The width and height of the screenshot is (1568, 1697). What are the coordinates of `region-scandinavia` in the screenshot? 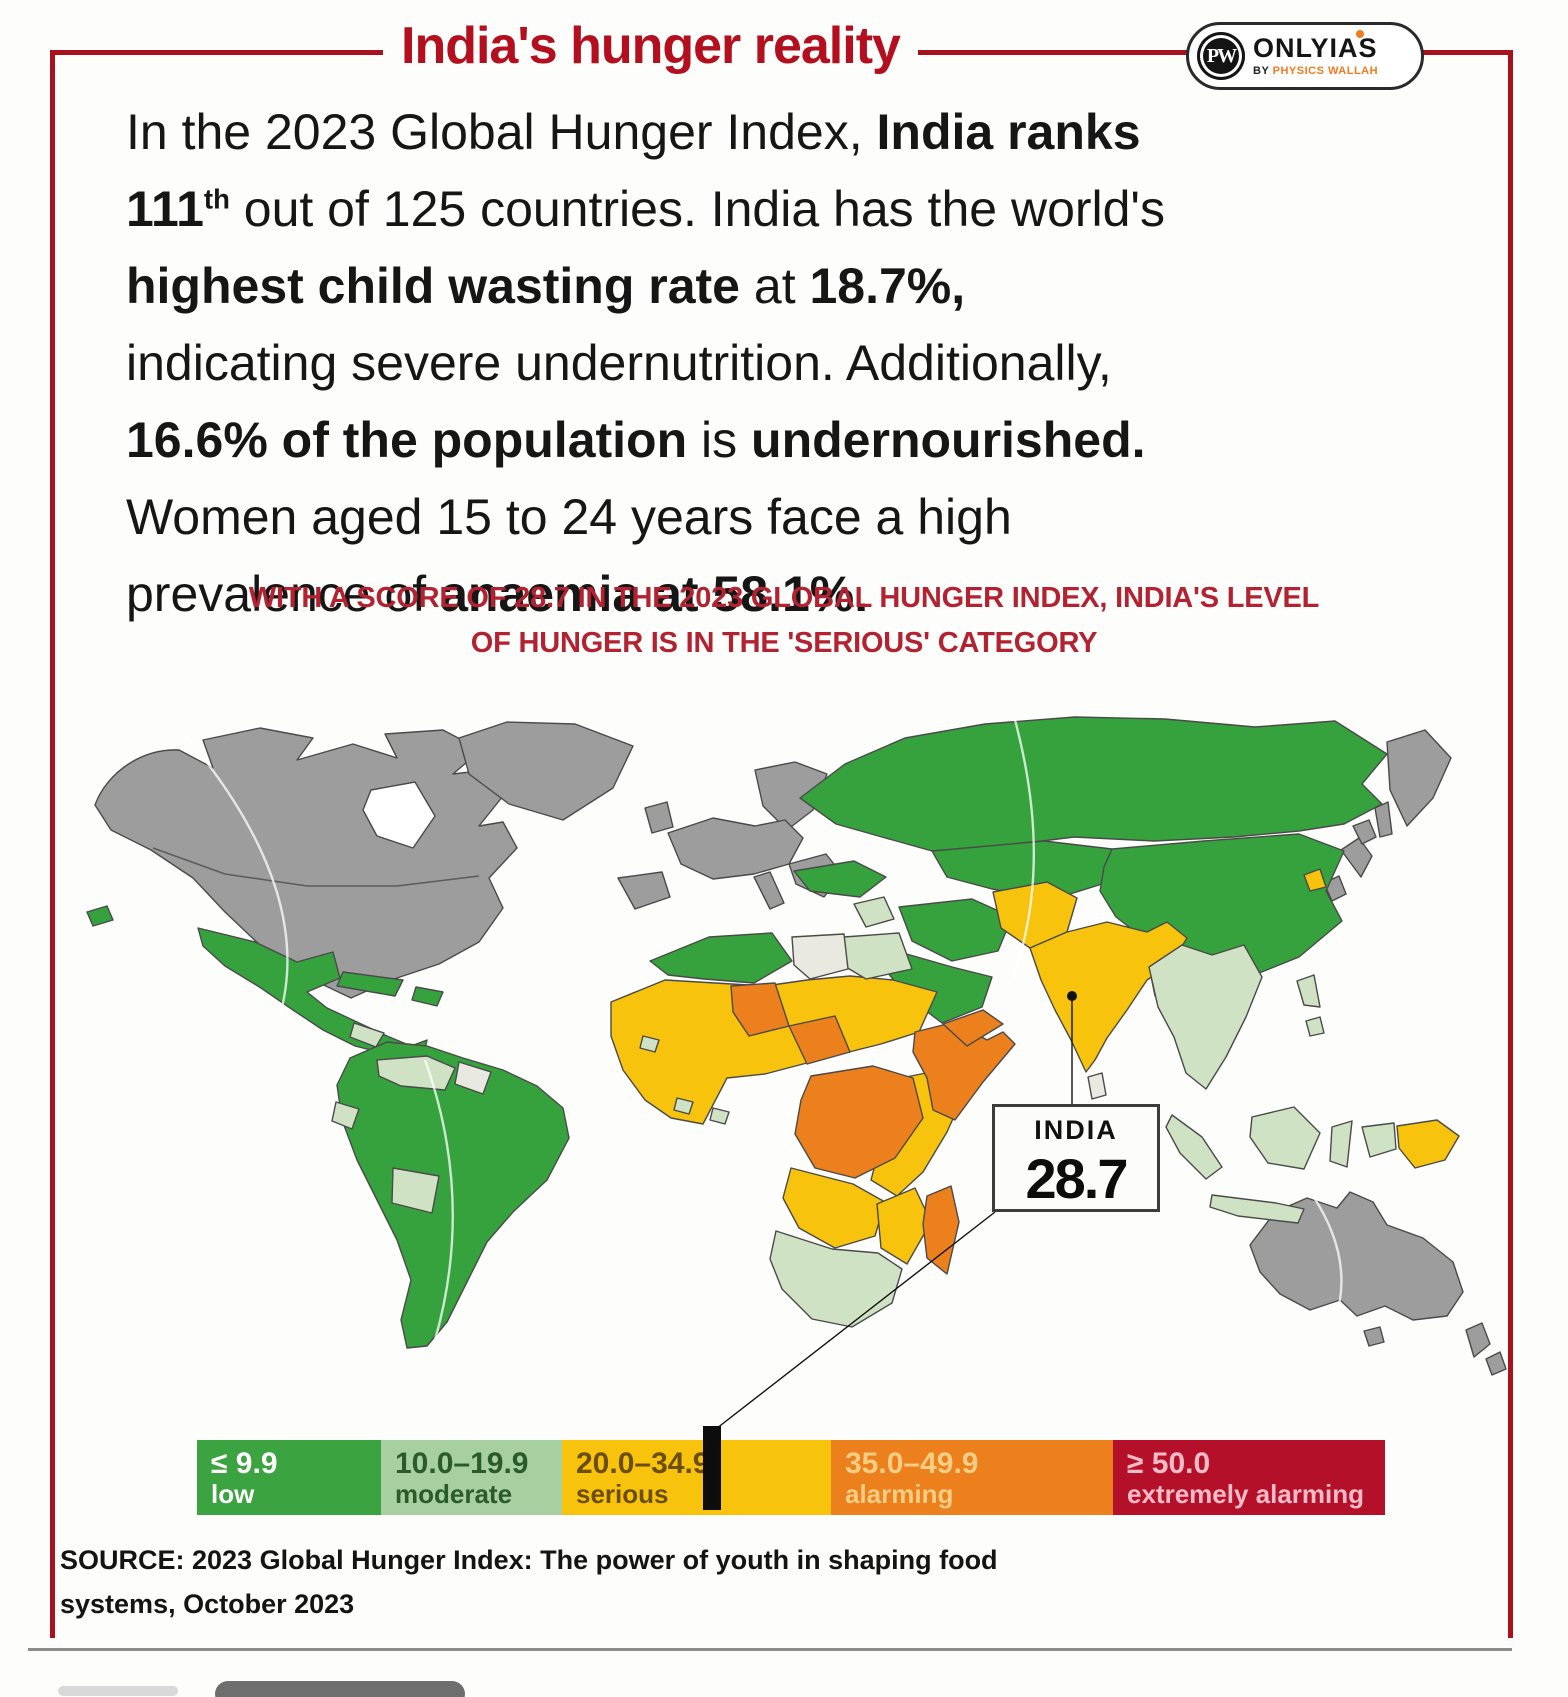 It's located at (791, 796).